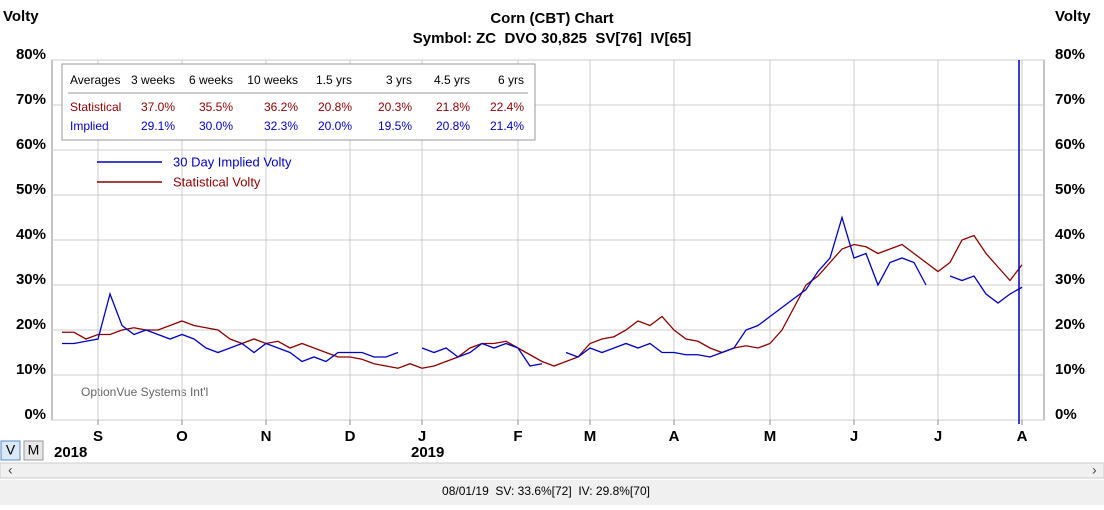 The image size is (1104, 510). What do you see at coordinates (350, 436) in the screenshot?
I see `x-tick-label: D` at bounding box center [350, 436].